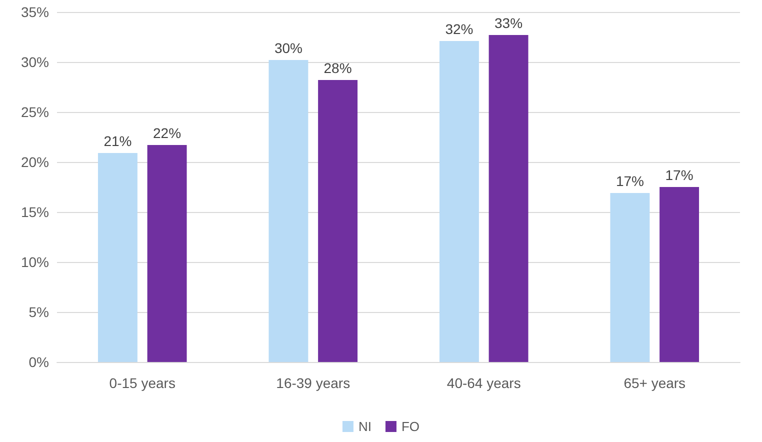 The width and height of the screenshot is (762, 442). What do you see at coordinates (34, 62) in the screenshot?
I see `y-tick-label: 30%` at bounding box center [34, 62].